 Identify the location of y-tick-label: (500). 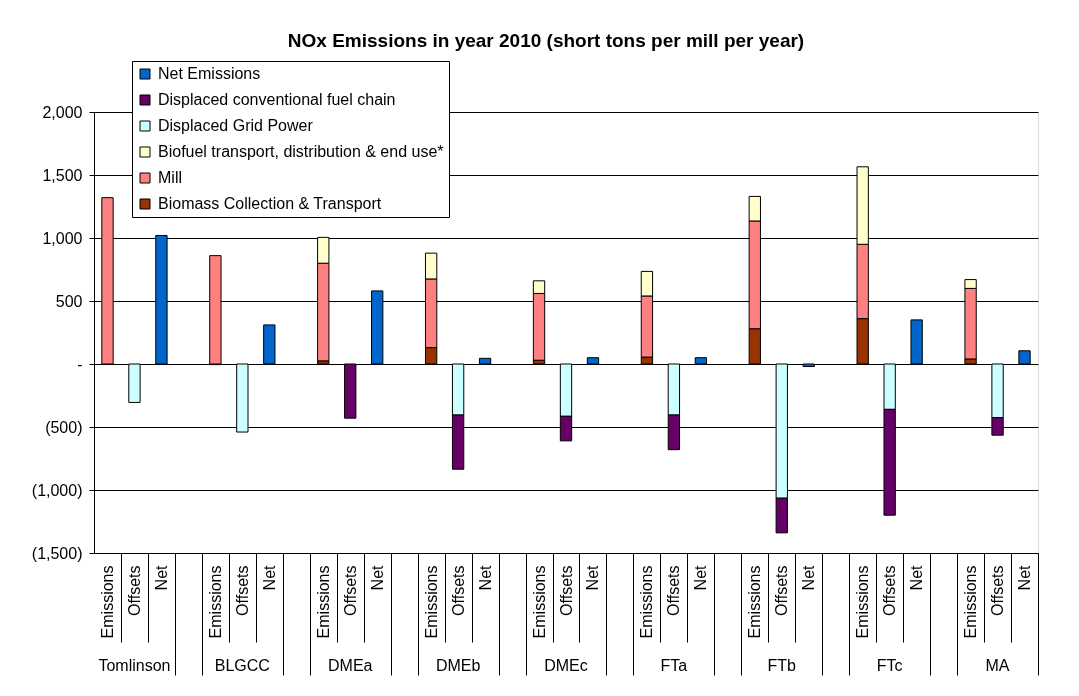
(64, 427).